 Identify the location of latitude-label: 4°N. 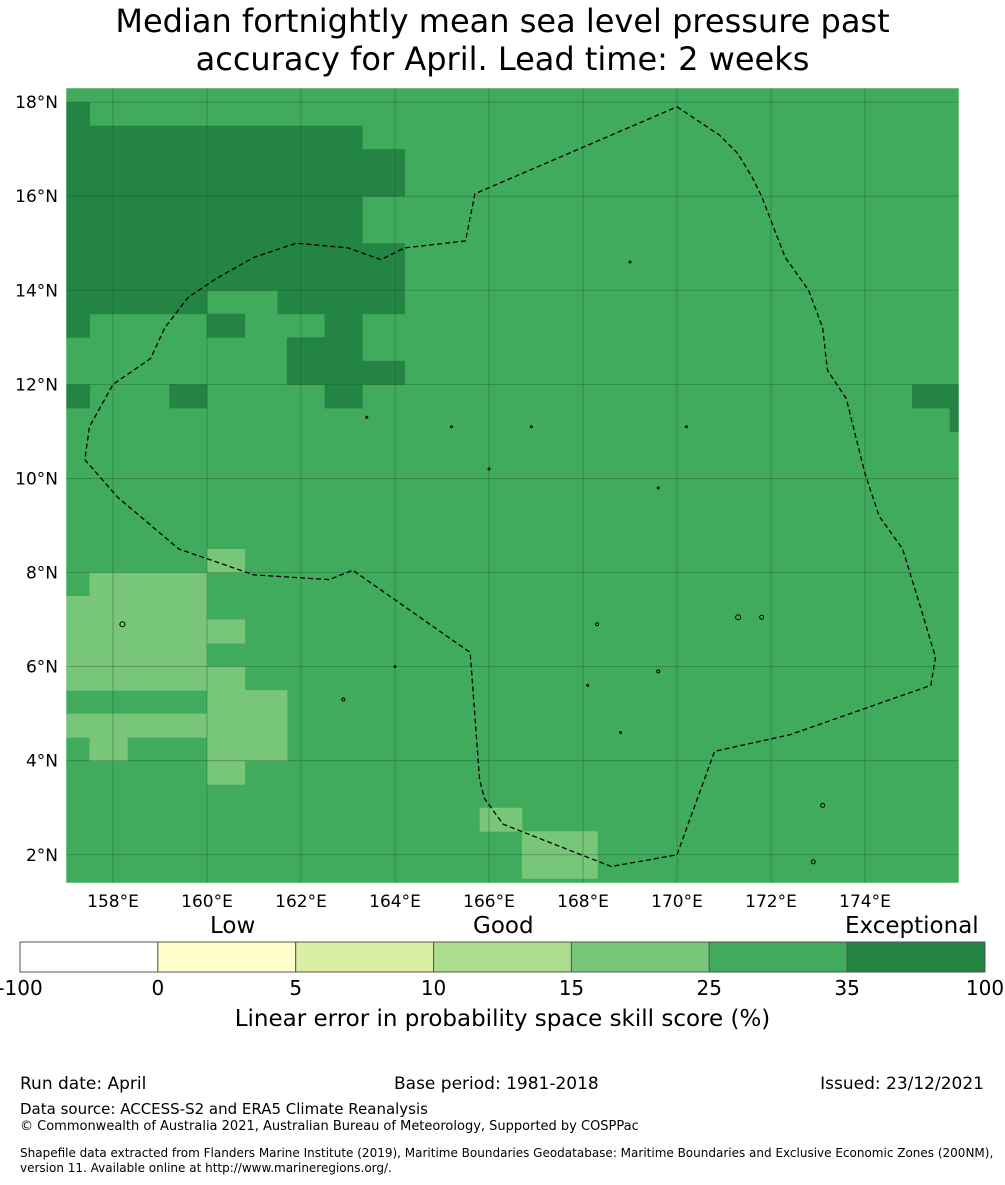
(42, 762).